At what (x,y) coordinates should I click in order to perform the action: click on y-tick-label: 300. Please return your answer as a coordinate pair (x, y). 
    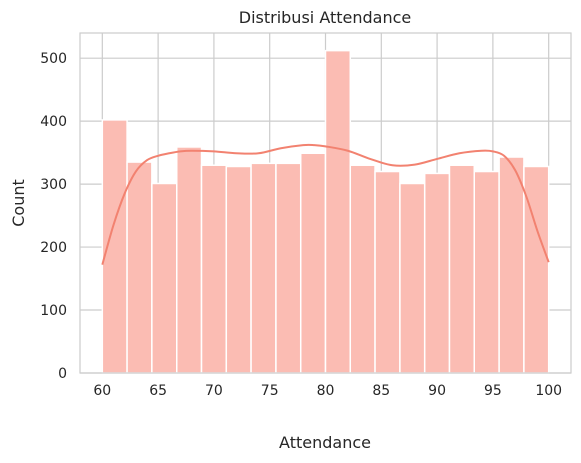
    Looking at the image, I should click on (53, 185).